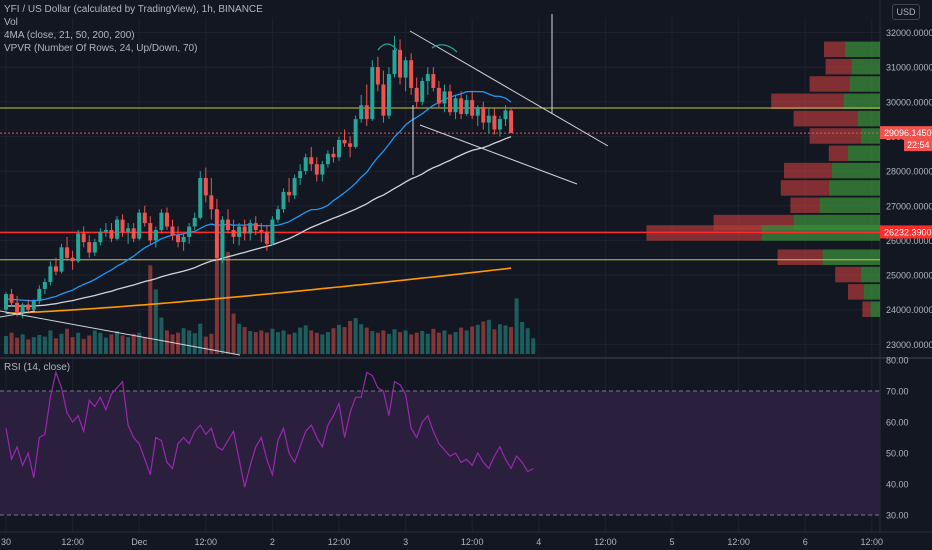 This screenshot has width=932, height=550. What do you see at coordinates (11, 22) in the screenshot?
I see `vol-legend: Vol` at bounding box center [11, 22].